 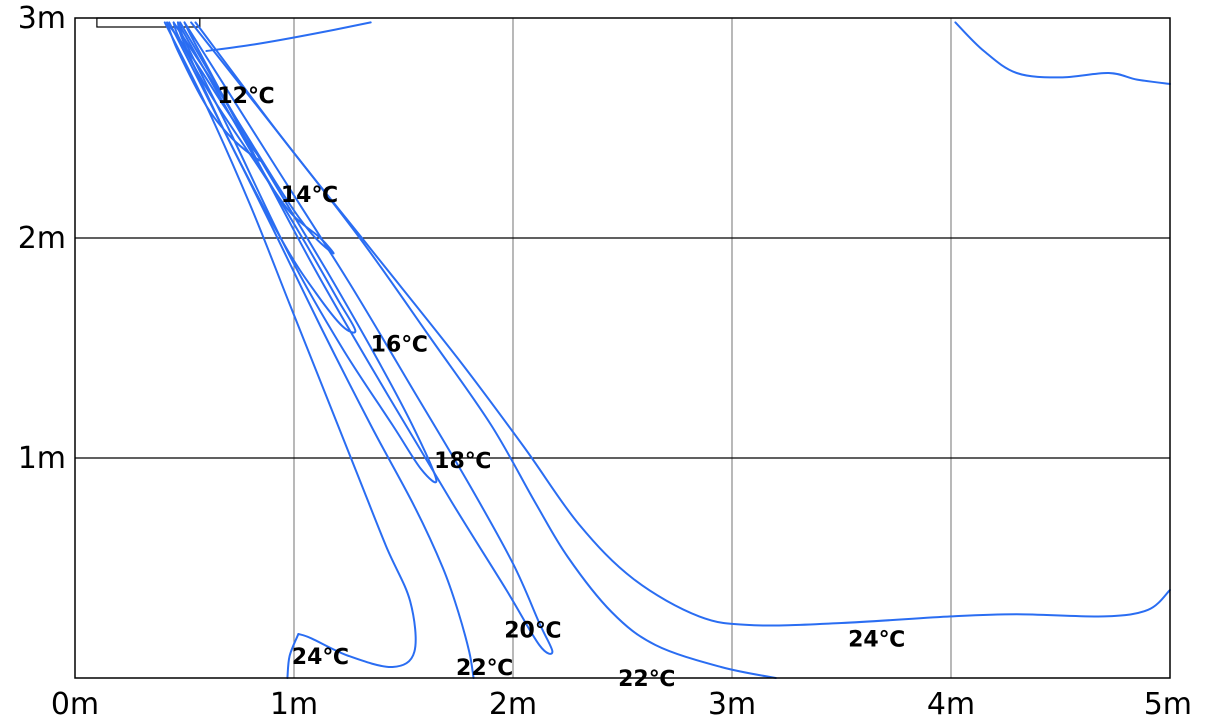 What do you see at coordinates (462, 461) in the screenshot?
I see `isotherm-label: 18℃` at bounding box center [462, 461].